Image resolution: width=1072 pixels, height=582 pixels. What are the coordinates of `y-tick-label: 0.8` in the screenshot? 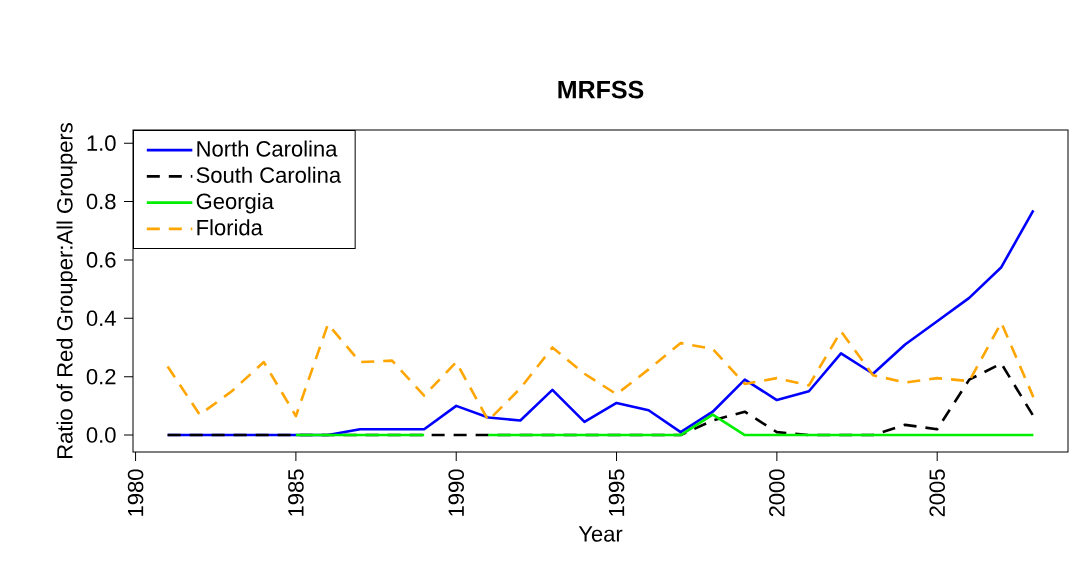 It's located at (101, 201).